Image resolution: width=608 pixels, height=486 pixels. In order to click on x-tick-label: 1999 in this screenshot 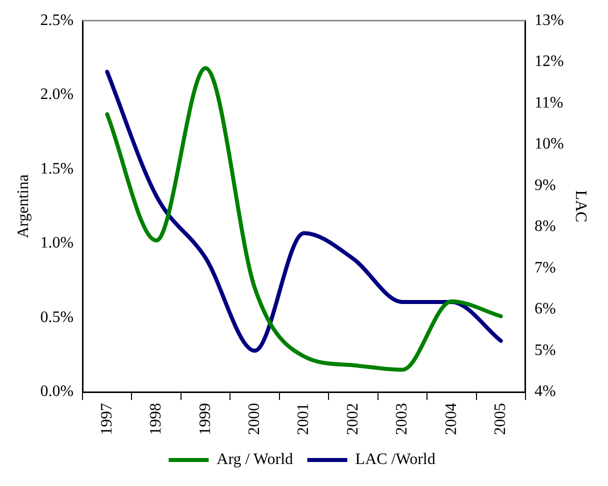, I will do `click(205, 419)`.